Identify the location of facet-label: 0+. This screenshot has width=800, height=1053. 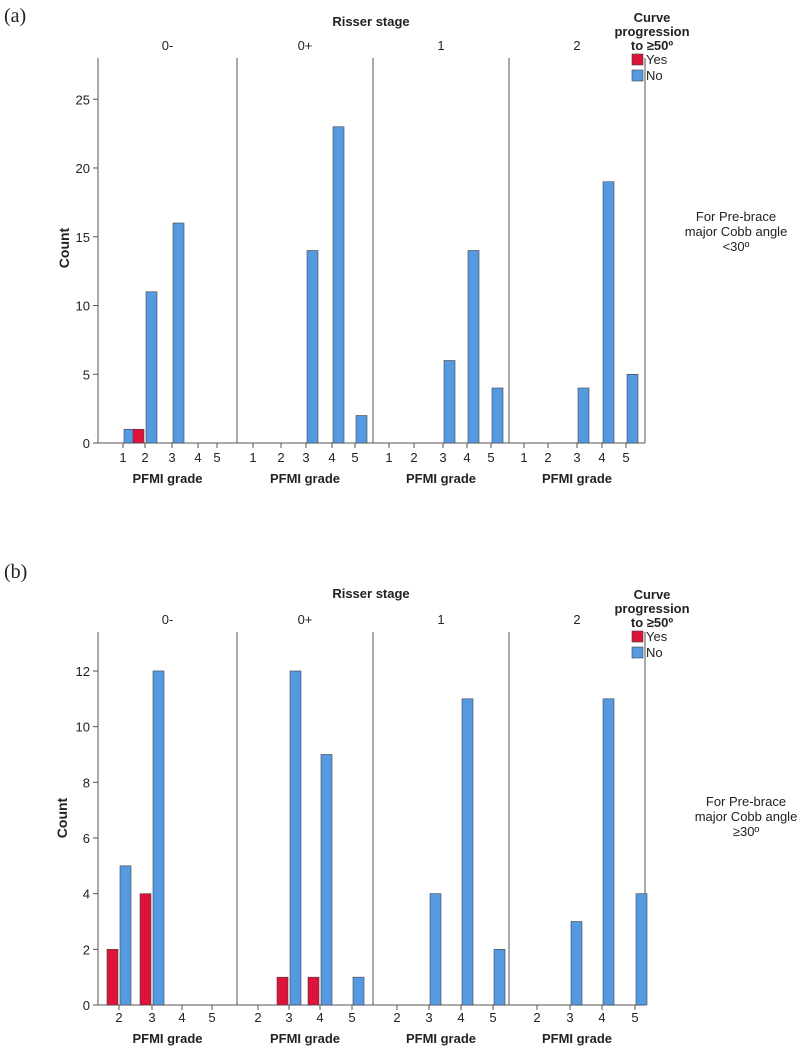
(305, 45).